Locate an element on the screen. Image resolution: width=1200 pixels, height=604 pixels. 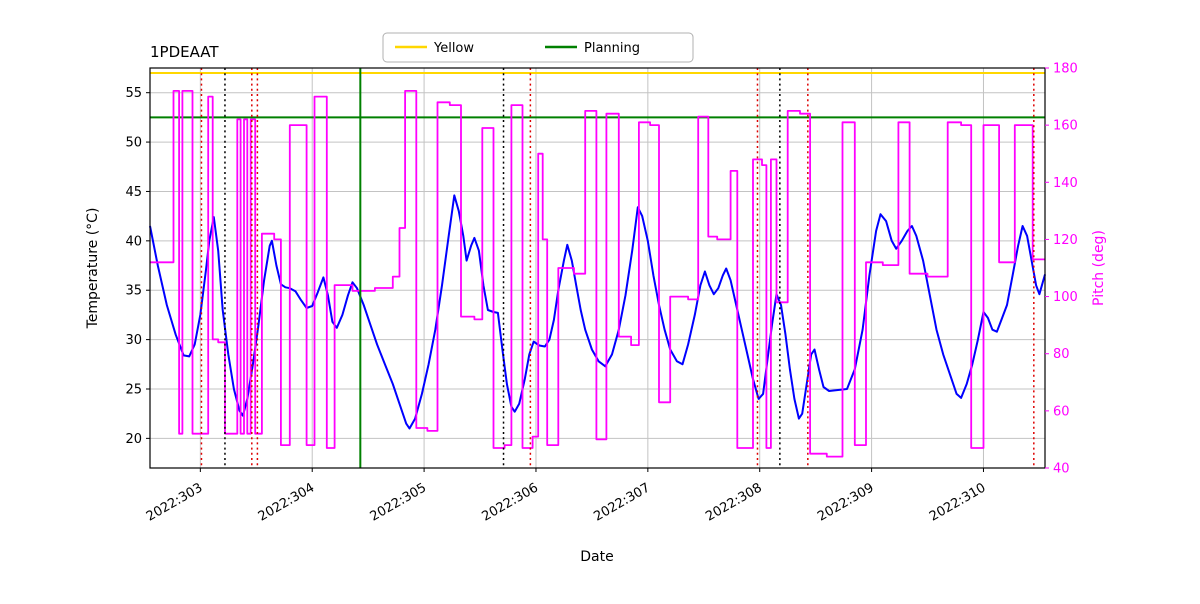
y-left-tick-label: 55 is located at coordinates (133, 93).